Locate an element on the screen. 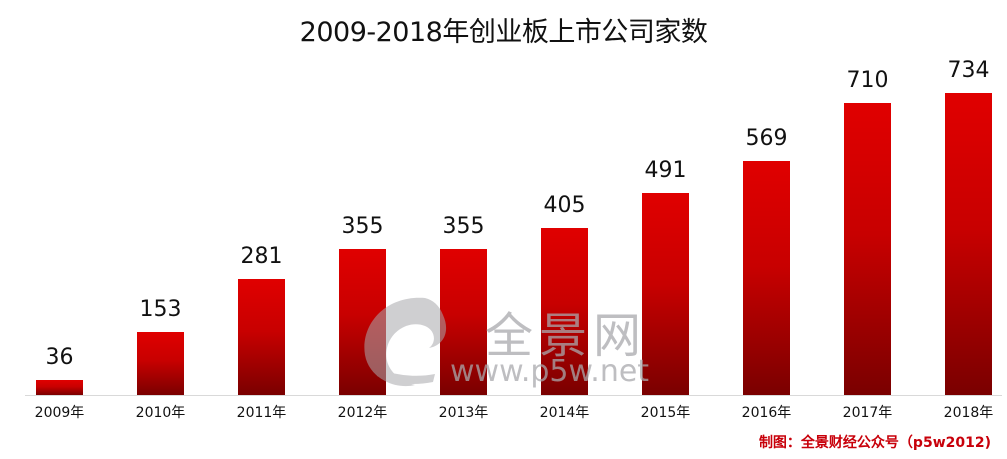 This screenshot has width=1007, height=459. data-label: 491 is located at coordinates (665, 170).